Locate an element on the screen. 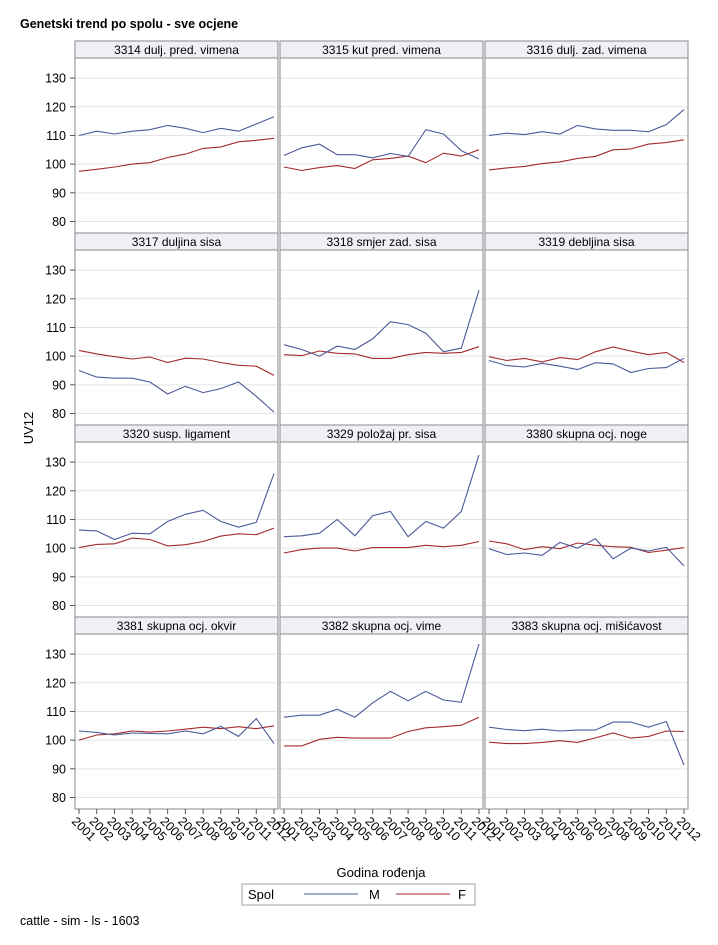  legend-label-male: M is located at coordinates (374, 894).